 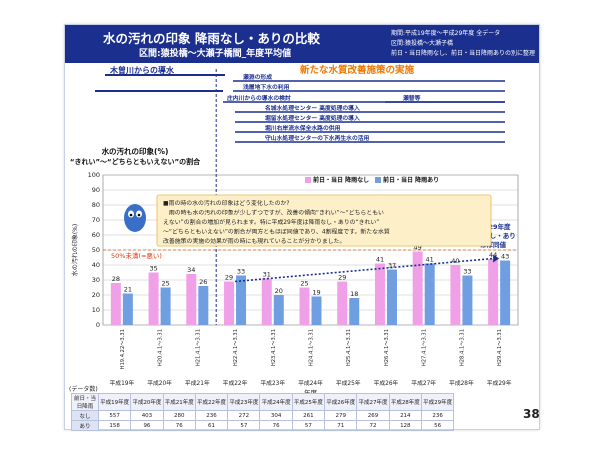 I want to click on bar-value-label: 37, so click(x=392, y=266).